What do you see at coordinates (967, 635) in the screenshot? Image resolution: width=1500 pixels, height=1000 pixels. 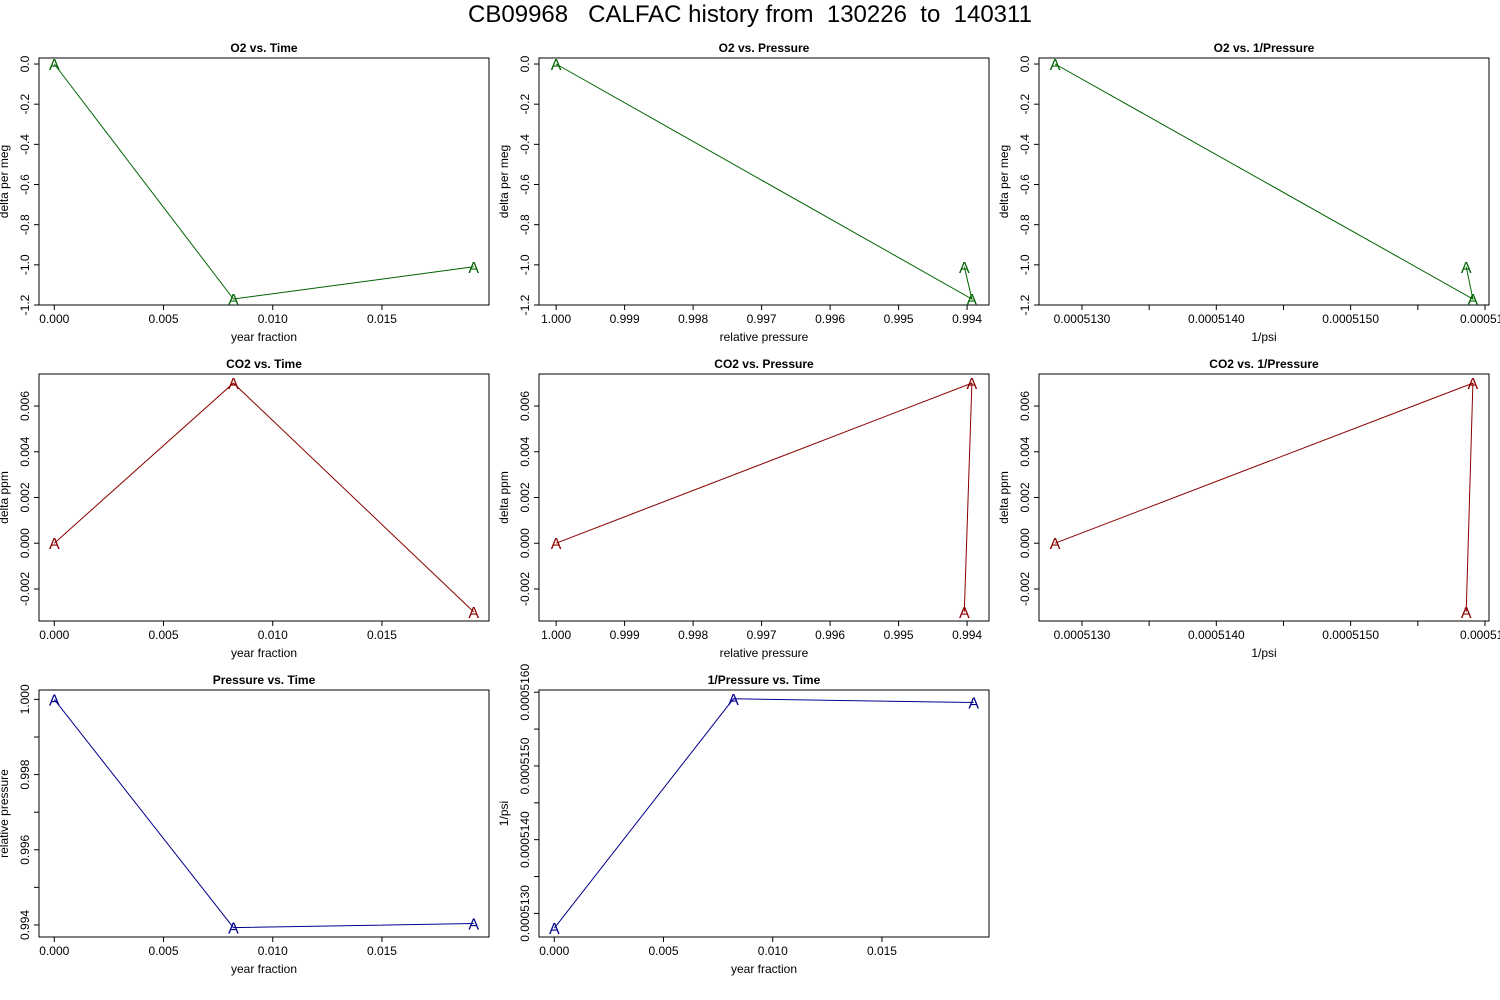 I see `x-tick-label: 0.994` at bounding box center [967, 635].